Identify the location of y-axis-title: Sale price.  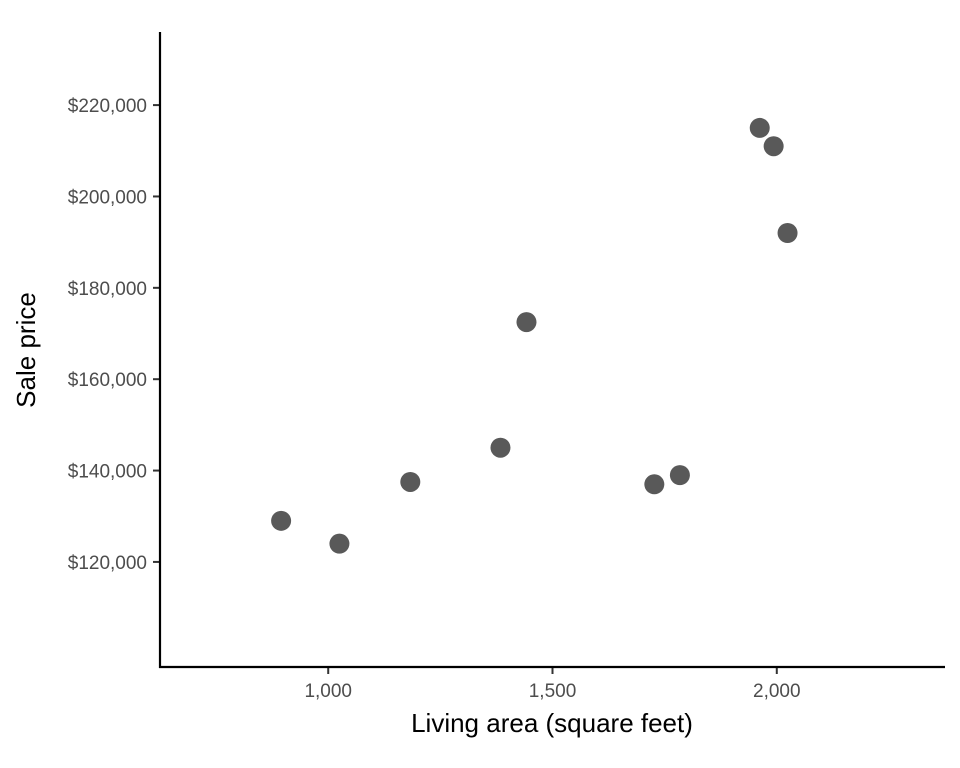
(26, 350).